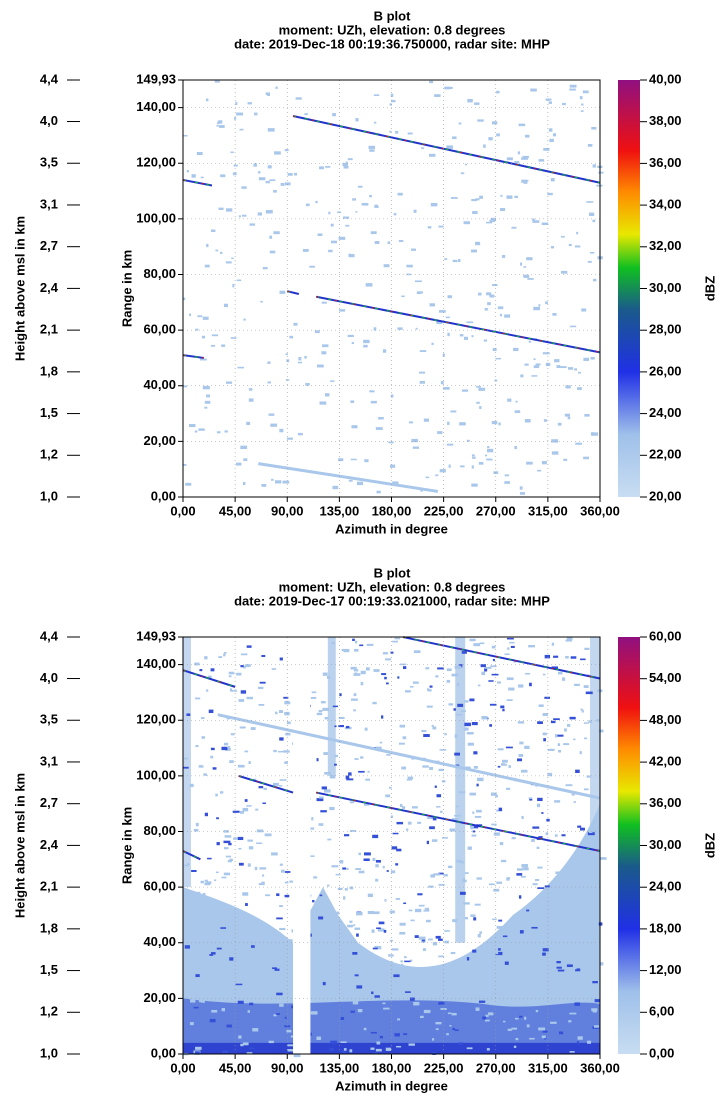 The image size is (720, 1100). I want to click on colorbar-tick-label: 12,00, so click(665, 969).